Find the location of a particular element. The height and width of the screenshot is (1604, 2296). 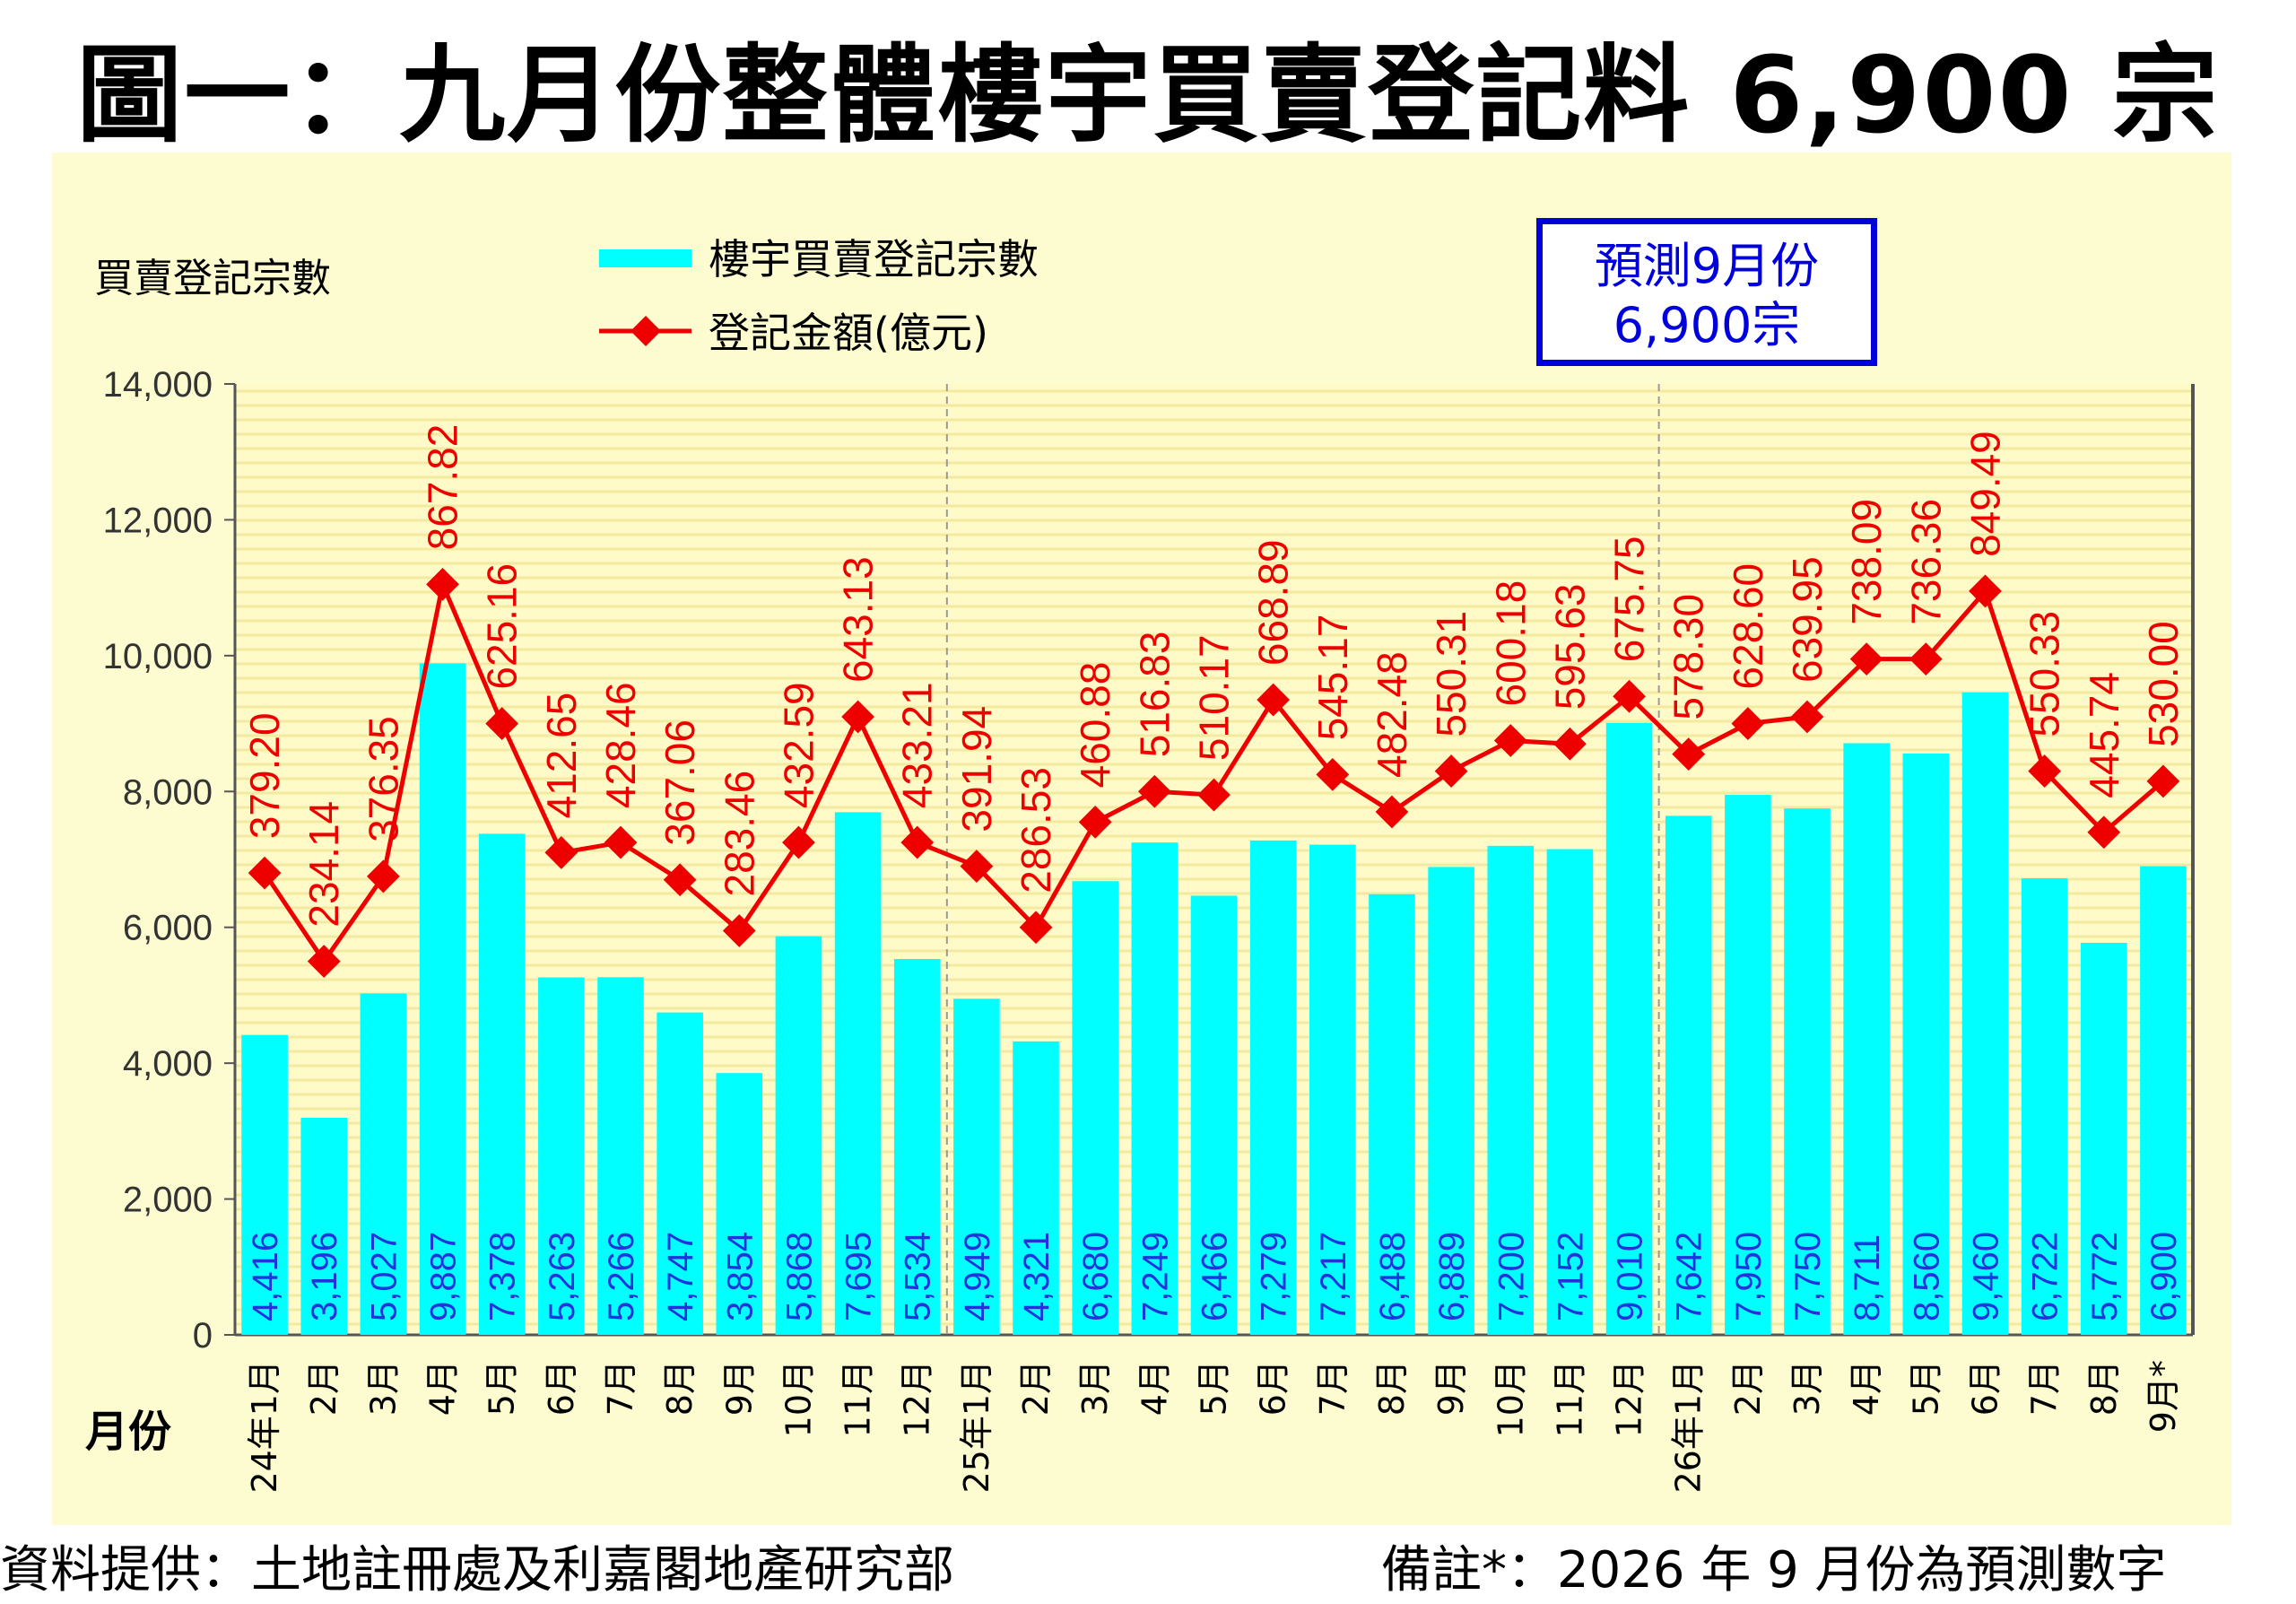

x-category-label: 6月 is located at coordinates (1985, 1388).